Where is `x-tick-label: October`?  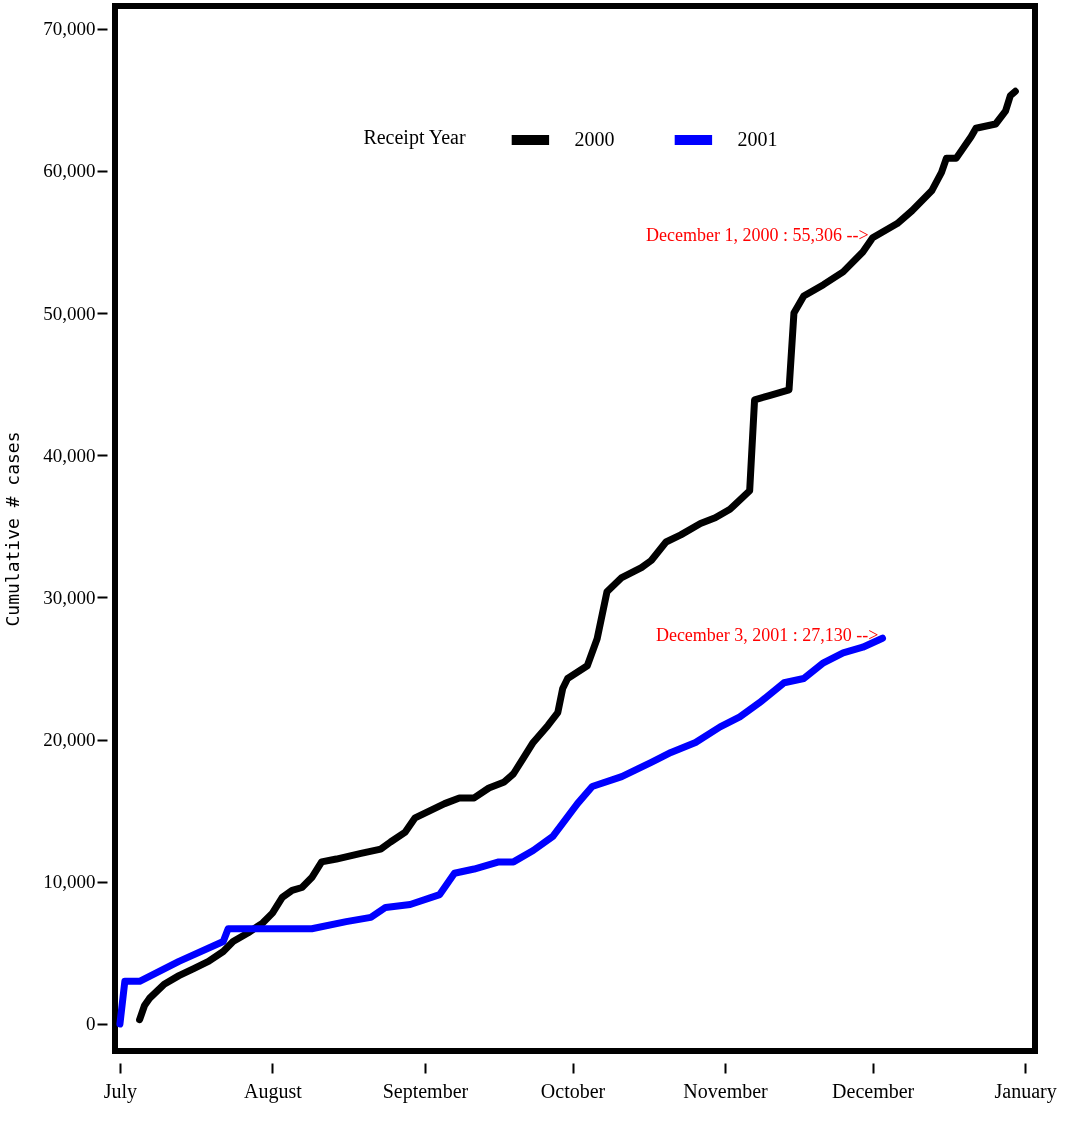
x-tick-label: October is located at coordinates (573, 1090).